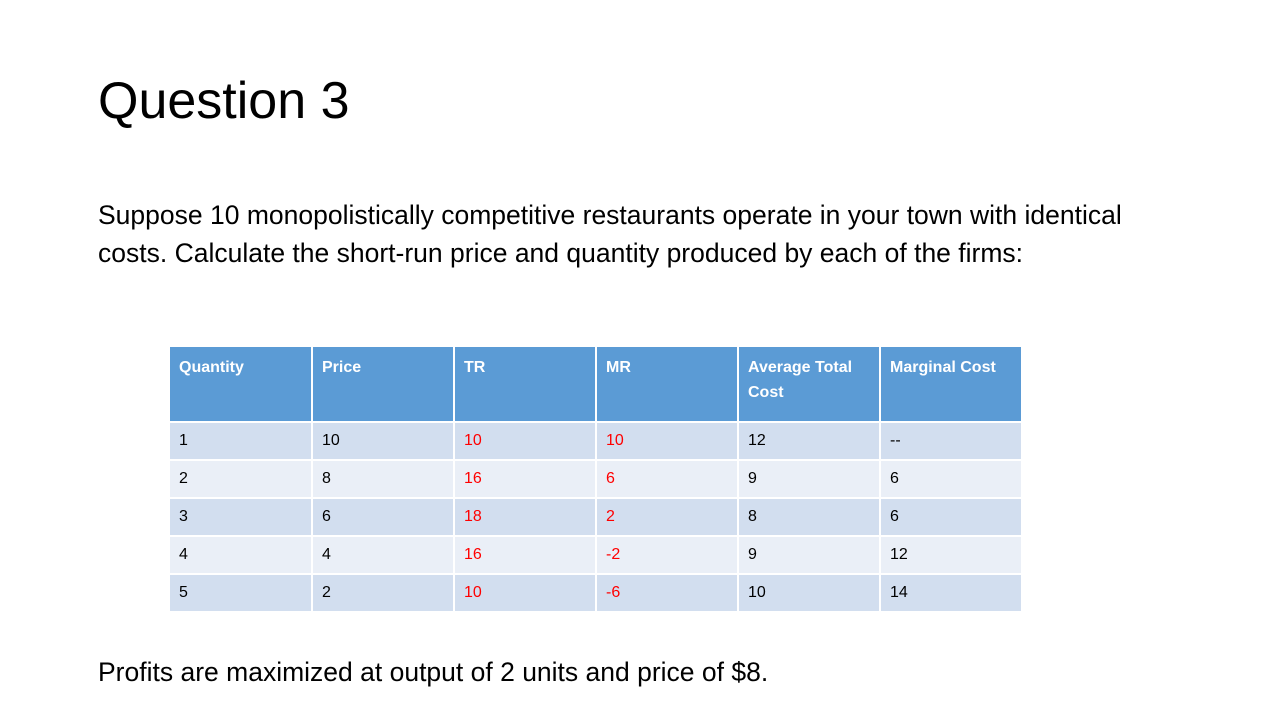 The height and width of the screenshot is (720, 1280). Describe the element at coordinates (951, 441) in the screenshot. I see `cell-mc: --` at that location.